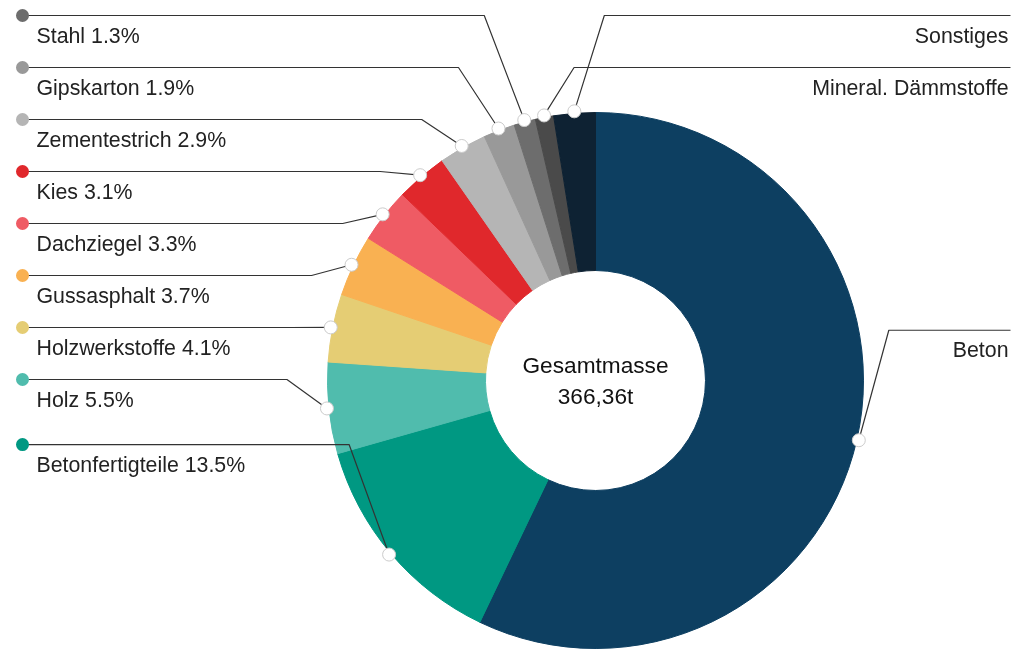  Describe the element at coordinates (84, 191) in the screenshot. I see `legend-label: Kies 3.1%` at that location.